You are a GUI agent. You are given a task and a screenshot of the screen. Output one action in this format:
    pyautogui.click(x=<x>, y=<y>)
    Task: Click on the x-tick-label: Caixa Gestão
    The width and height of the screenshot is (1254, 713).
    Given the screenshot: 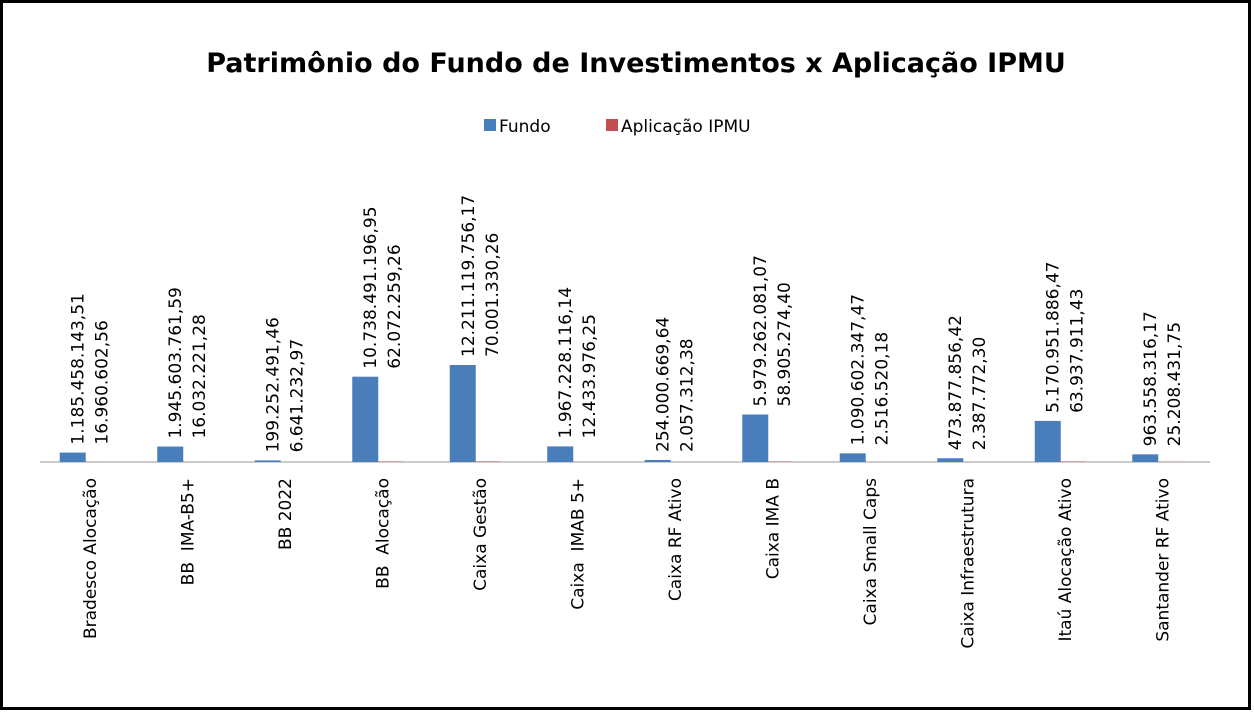 What is the action you would take?
    pyautogui.click(x=481, y=534)
    